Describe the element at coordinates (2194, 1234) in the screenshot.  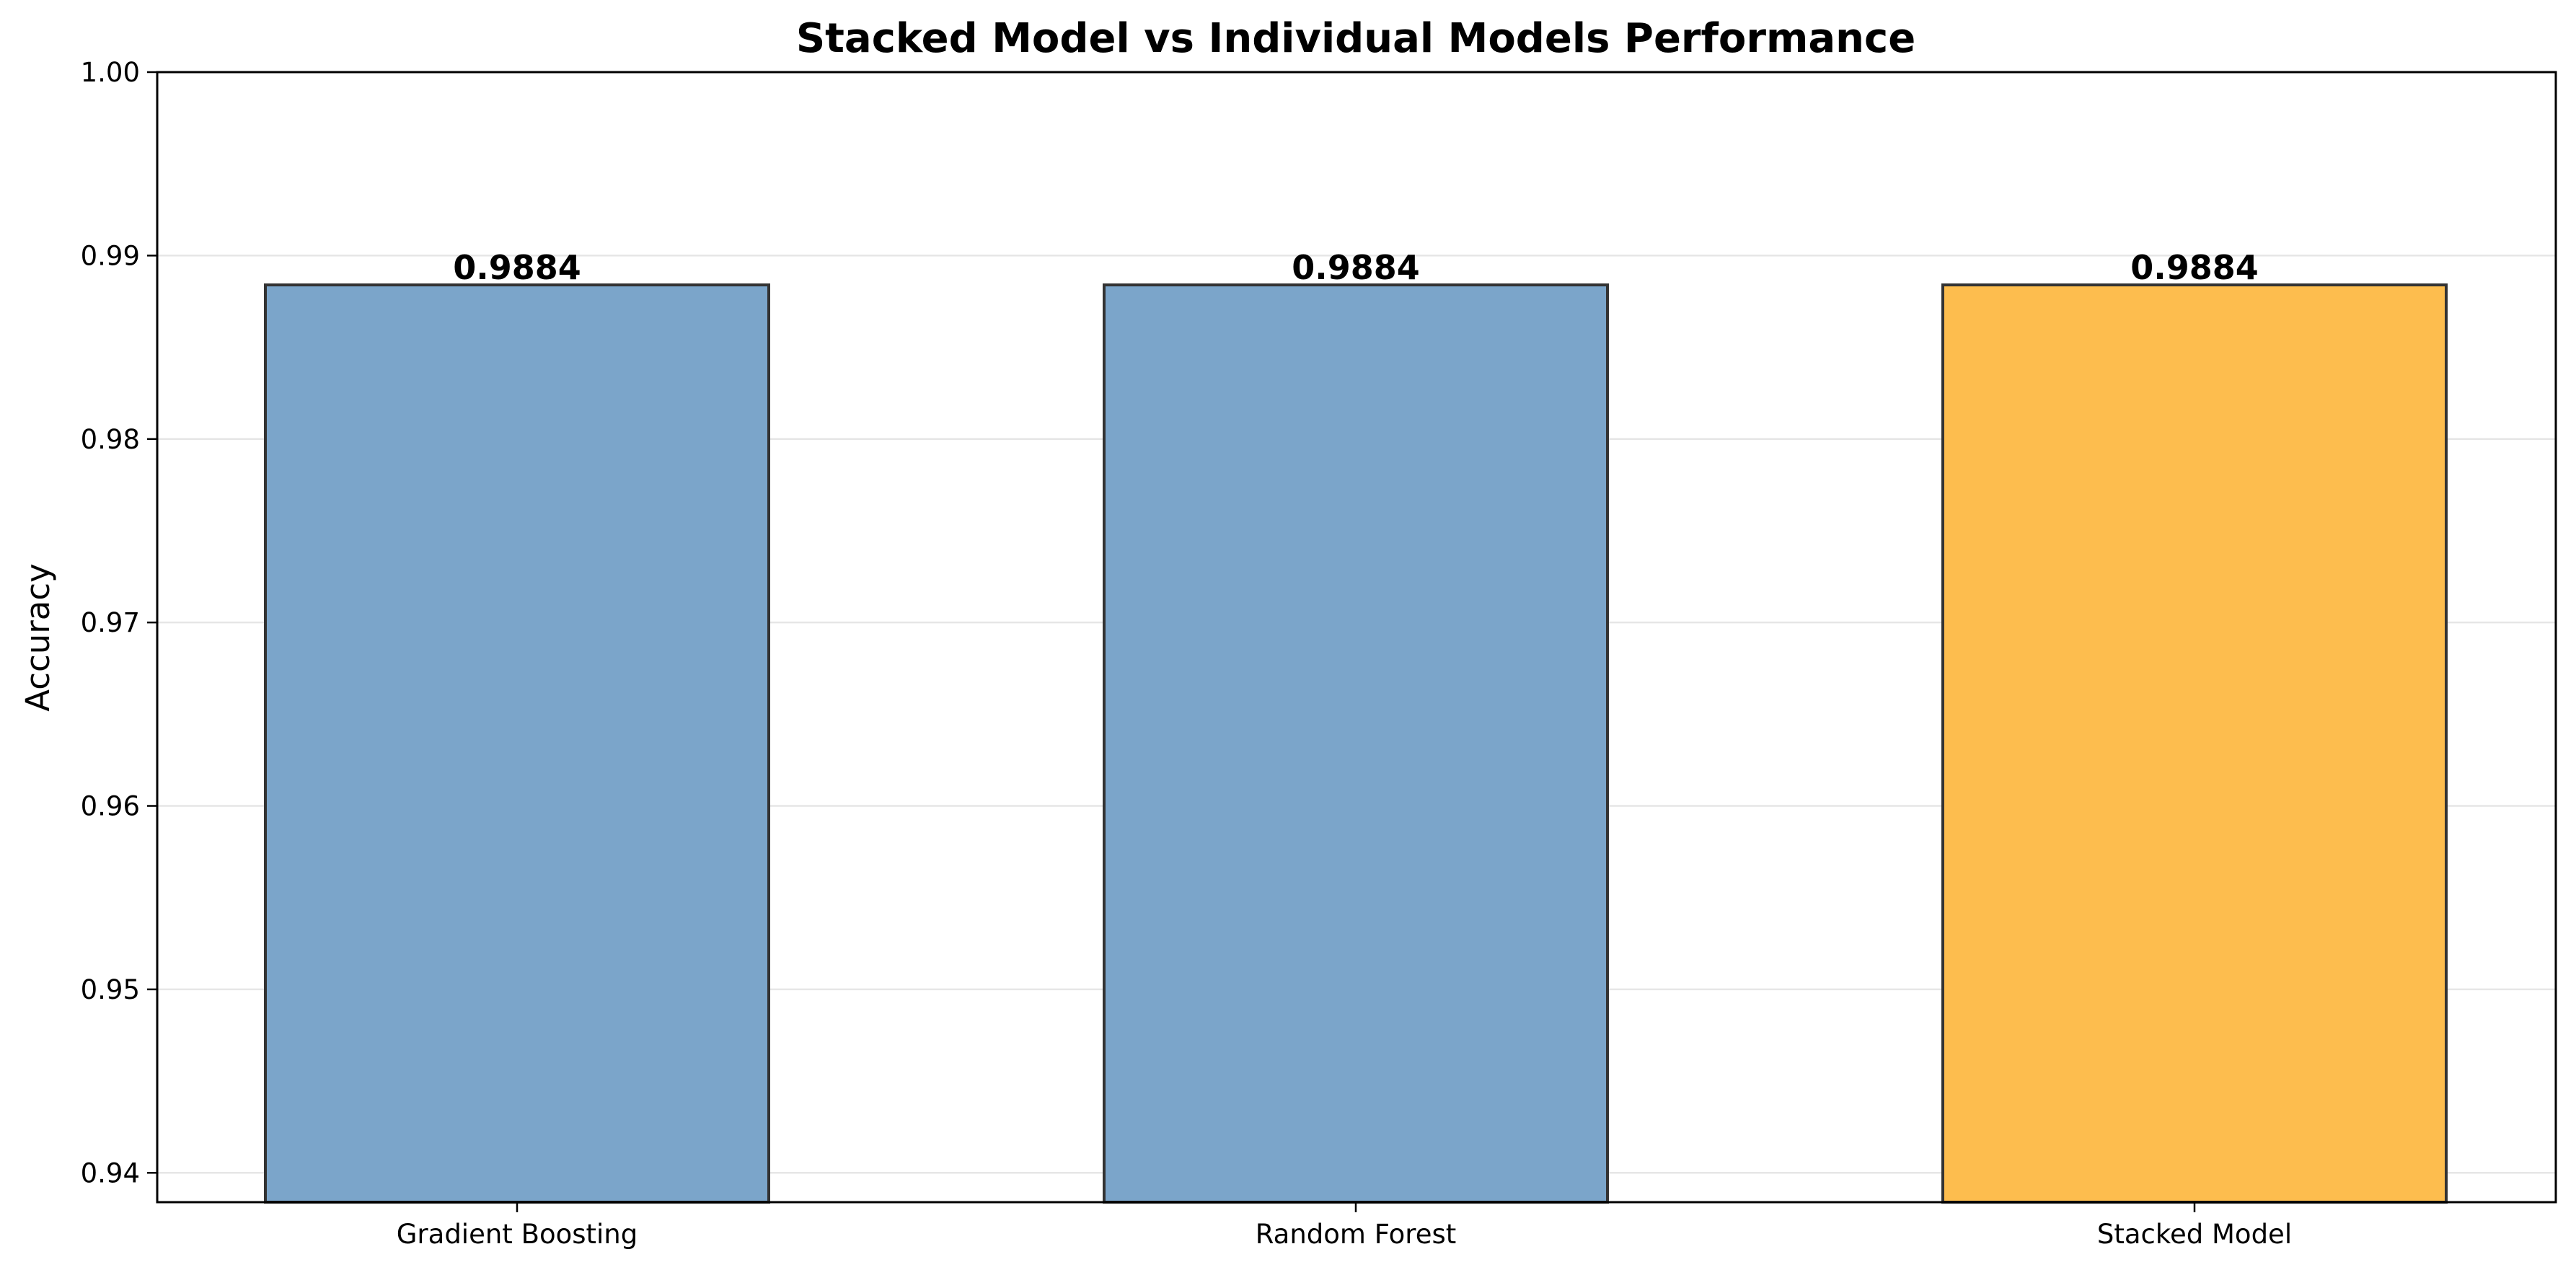
I see `x-tick-label: Stacked Model` at that location.